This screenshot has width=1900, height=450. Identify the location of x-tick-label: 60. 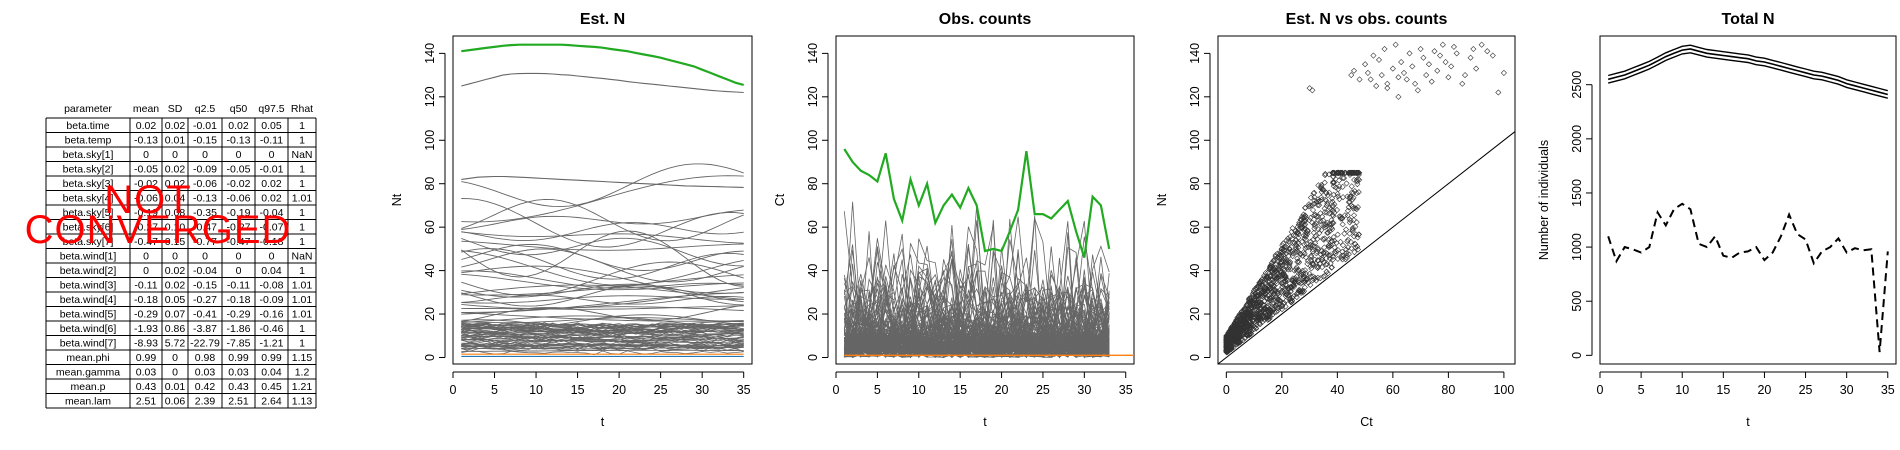
(1393, 390).